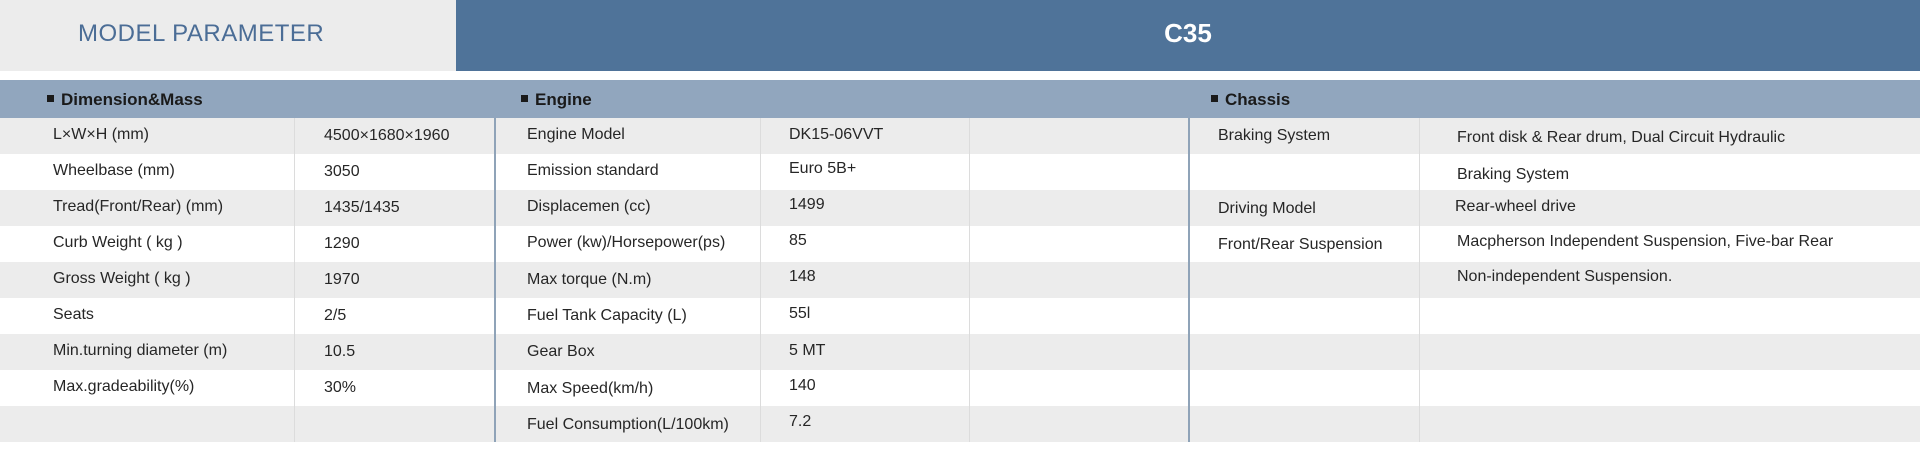 This screenshot has height=452, width=1920. Describe the element at coordinates (556, 100) in the screenshot. I see `section-title-engine: Engine` at that location.